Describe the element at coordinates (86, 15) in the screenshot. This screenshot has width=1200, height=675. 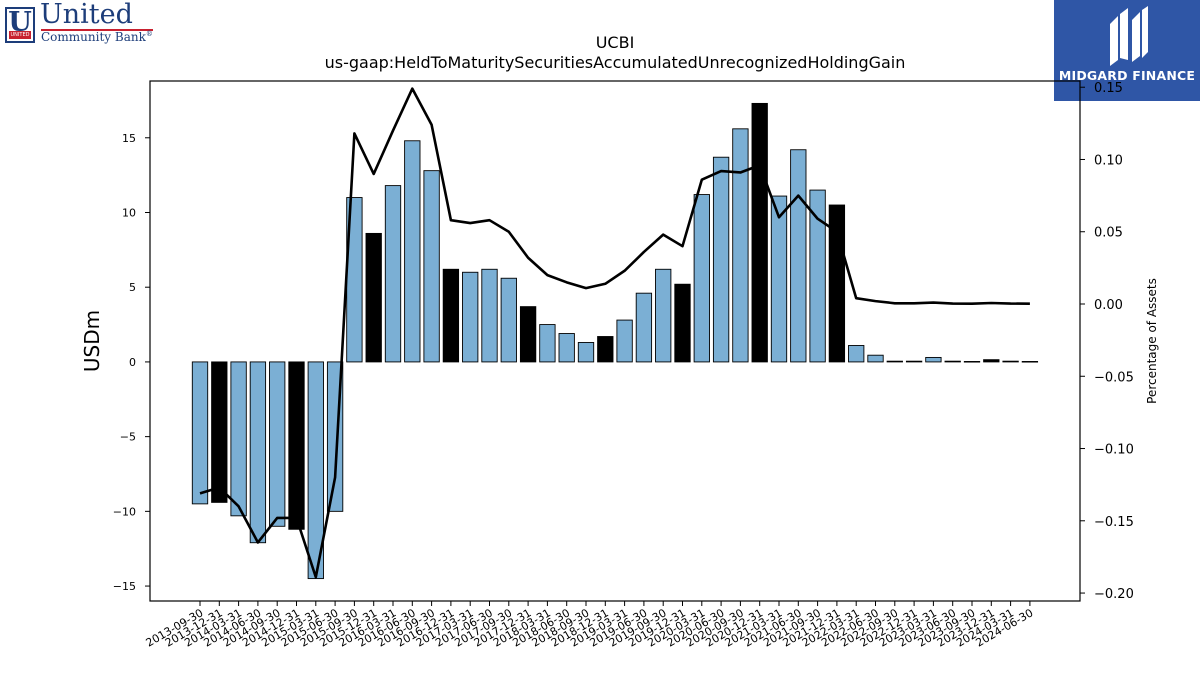
I see `logo-name-line1: United` at that location.